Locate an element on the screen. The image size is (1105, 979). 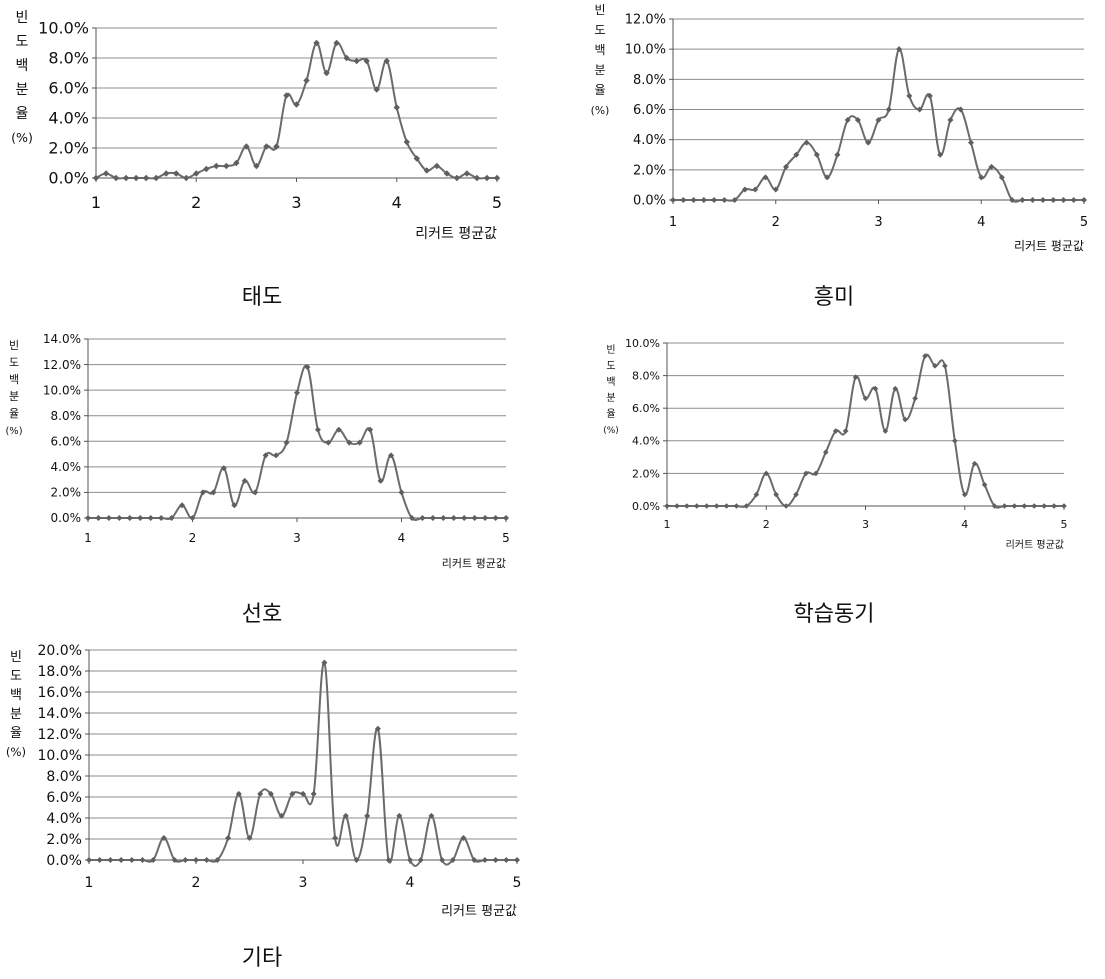
x-tick-label: 3 is located at coordinates (297, 538).